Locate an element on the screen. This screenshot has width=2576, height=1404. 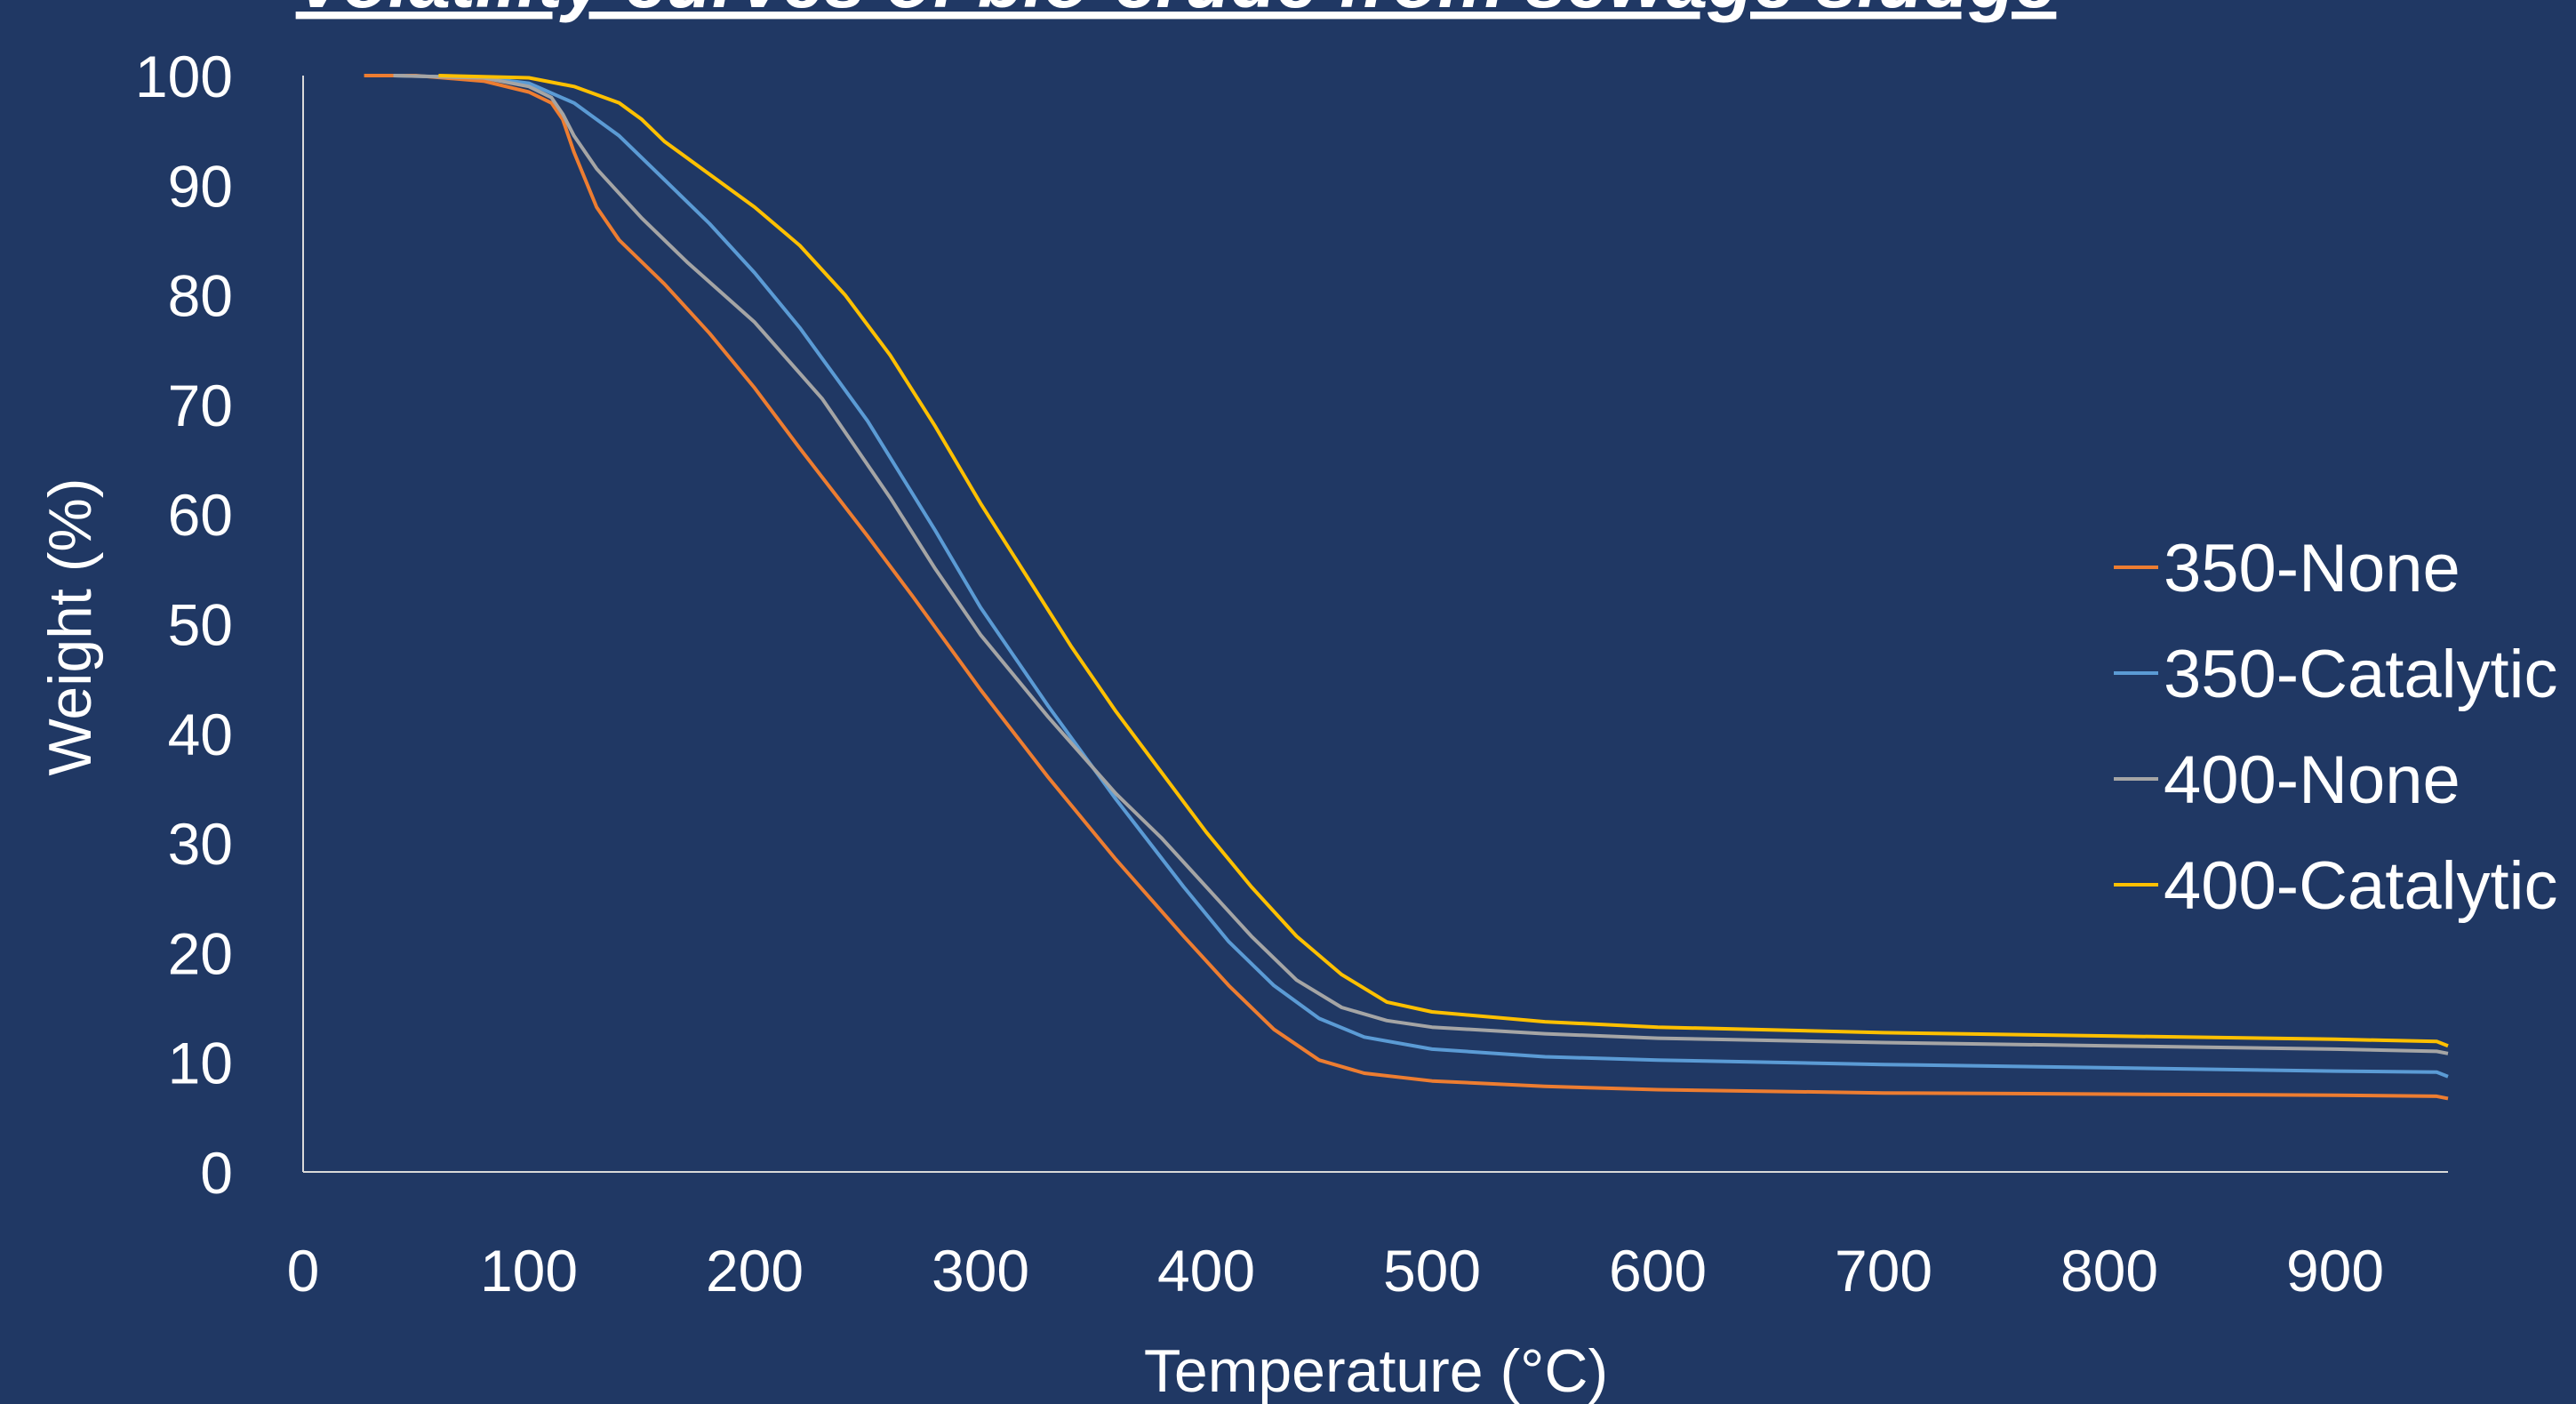
y-tick-label: 90 is located at coordinates (200, 186).